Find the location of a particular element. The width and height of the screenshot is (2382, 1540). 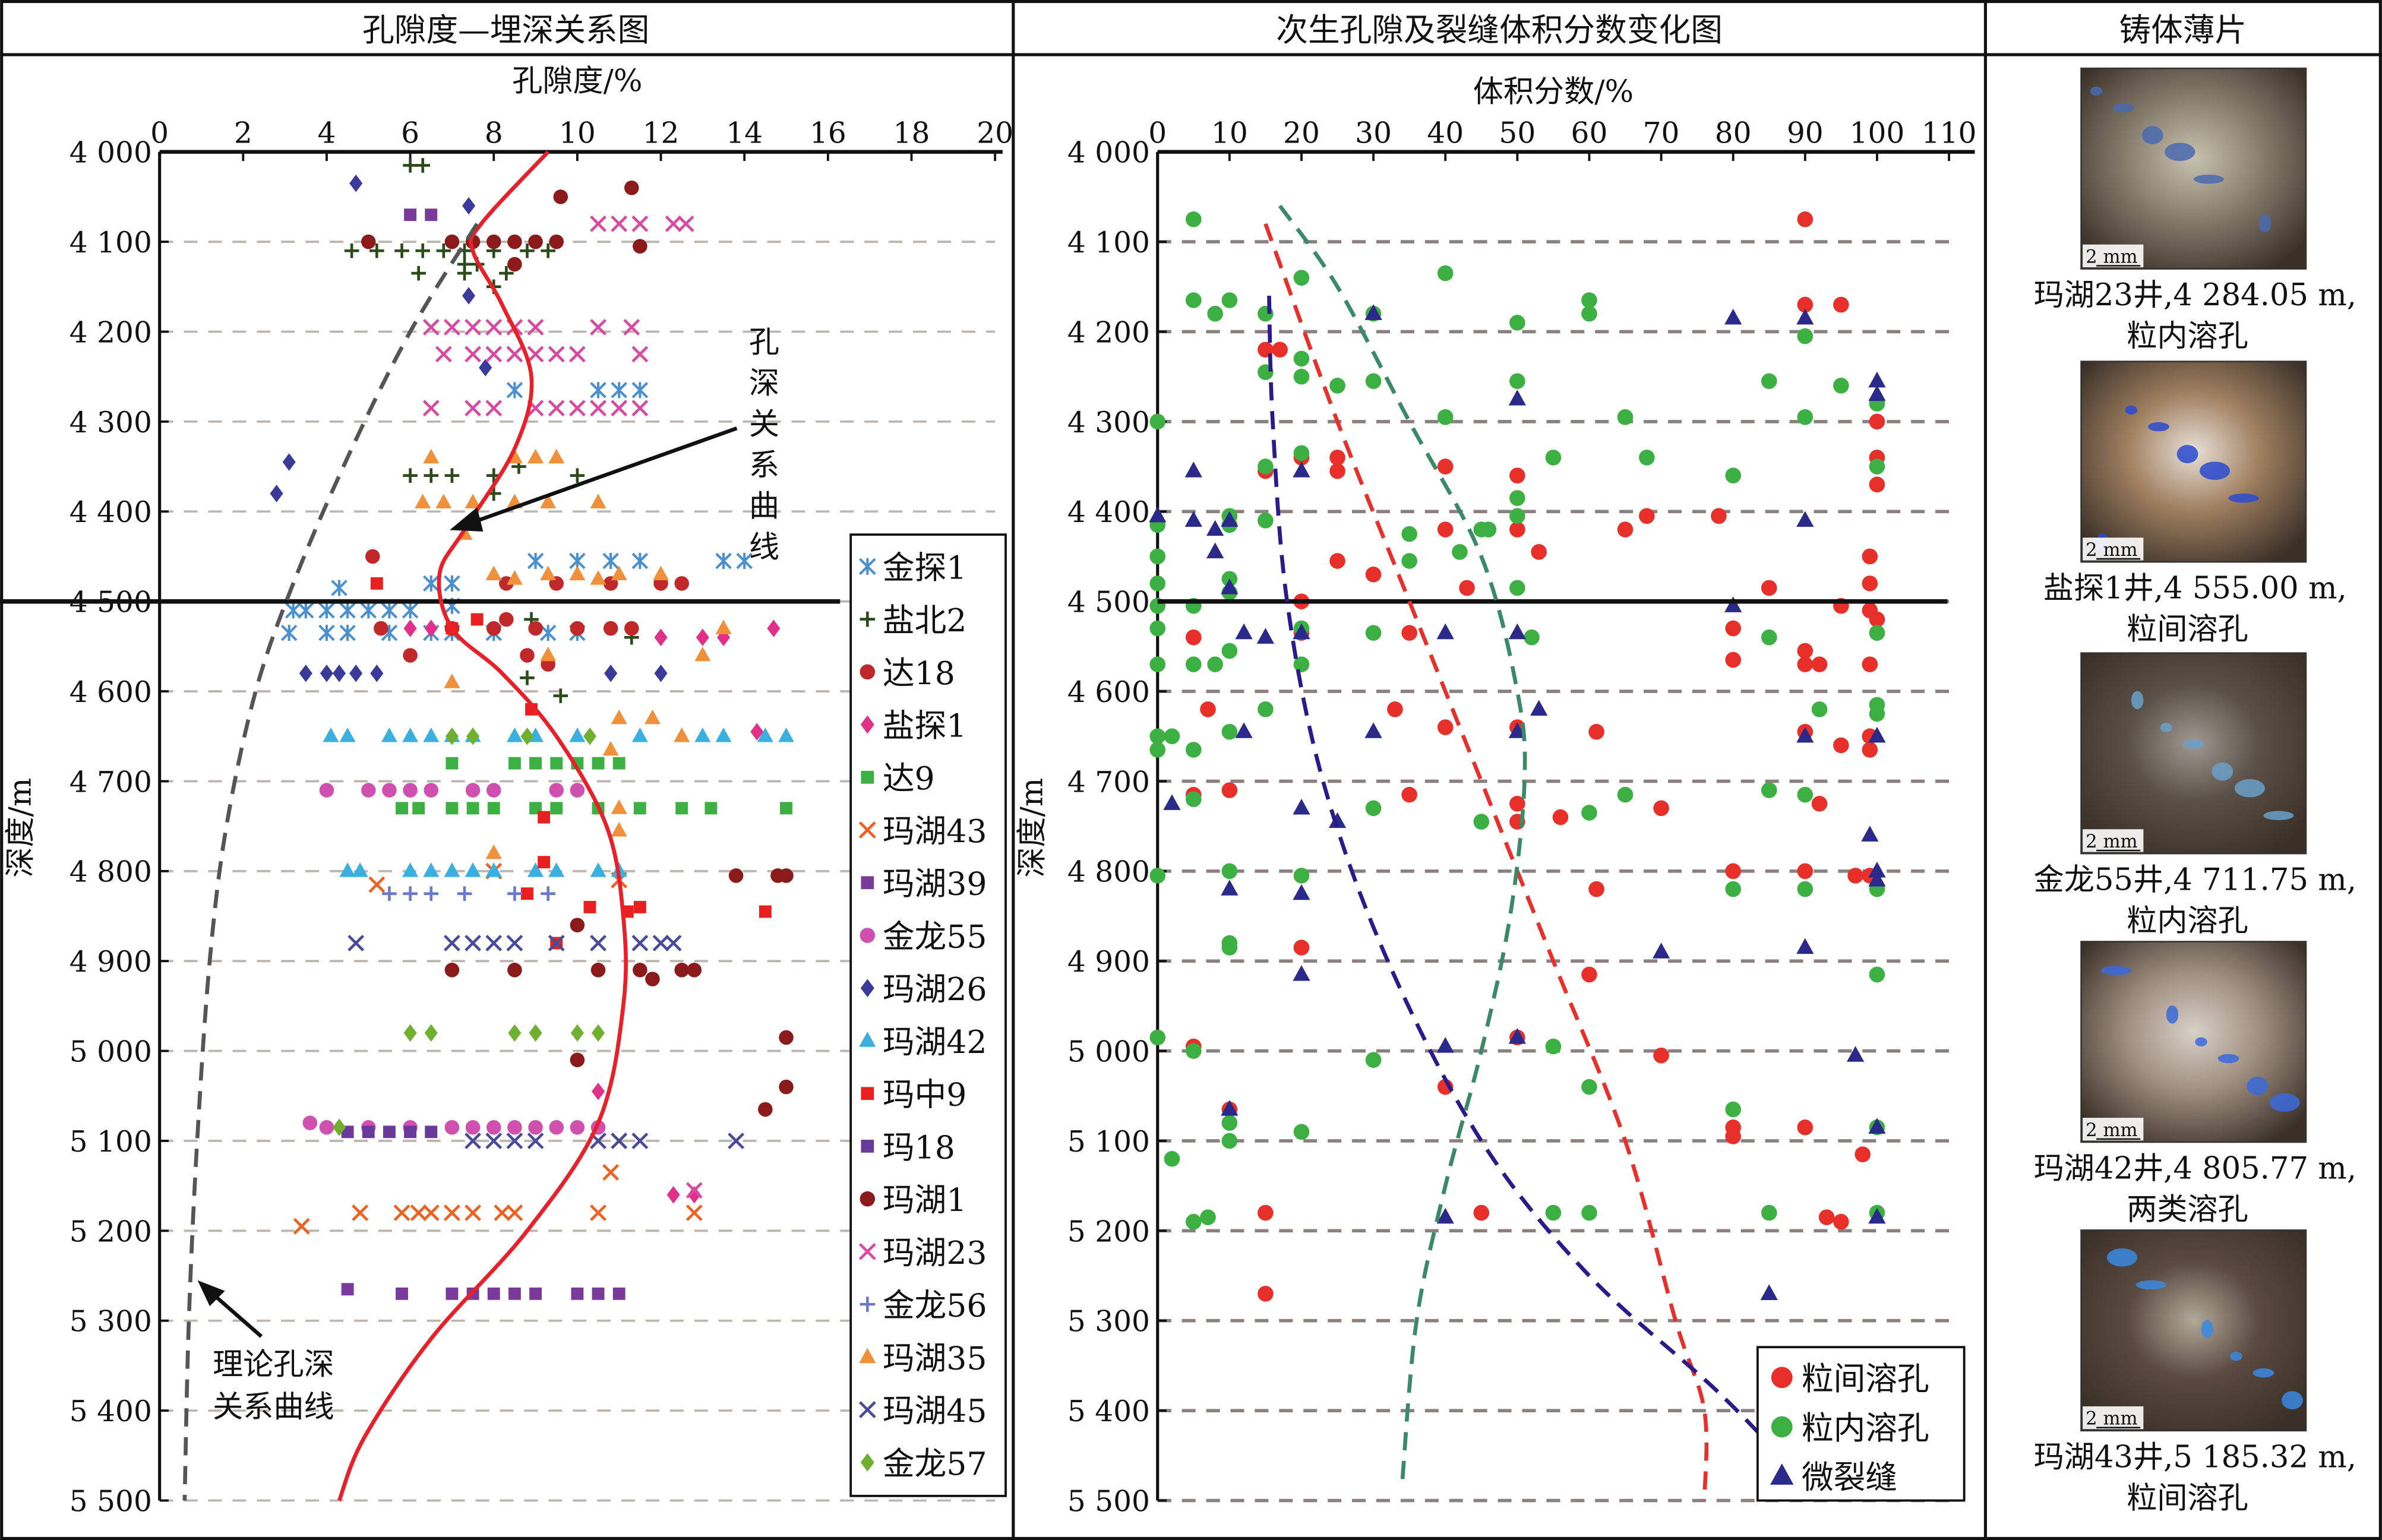

x-tick-label: 20 is located at coordinates (995, 133).